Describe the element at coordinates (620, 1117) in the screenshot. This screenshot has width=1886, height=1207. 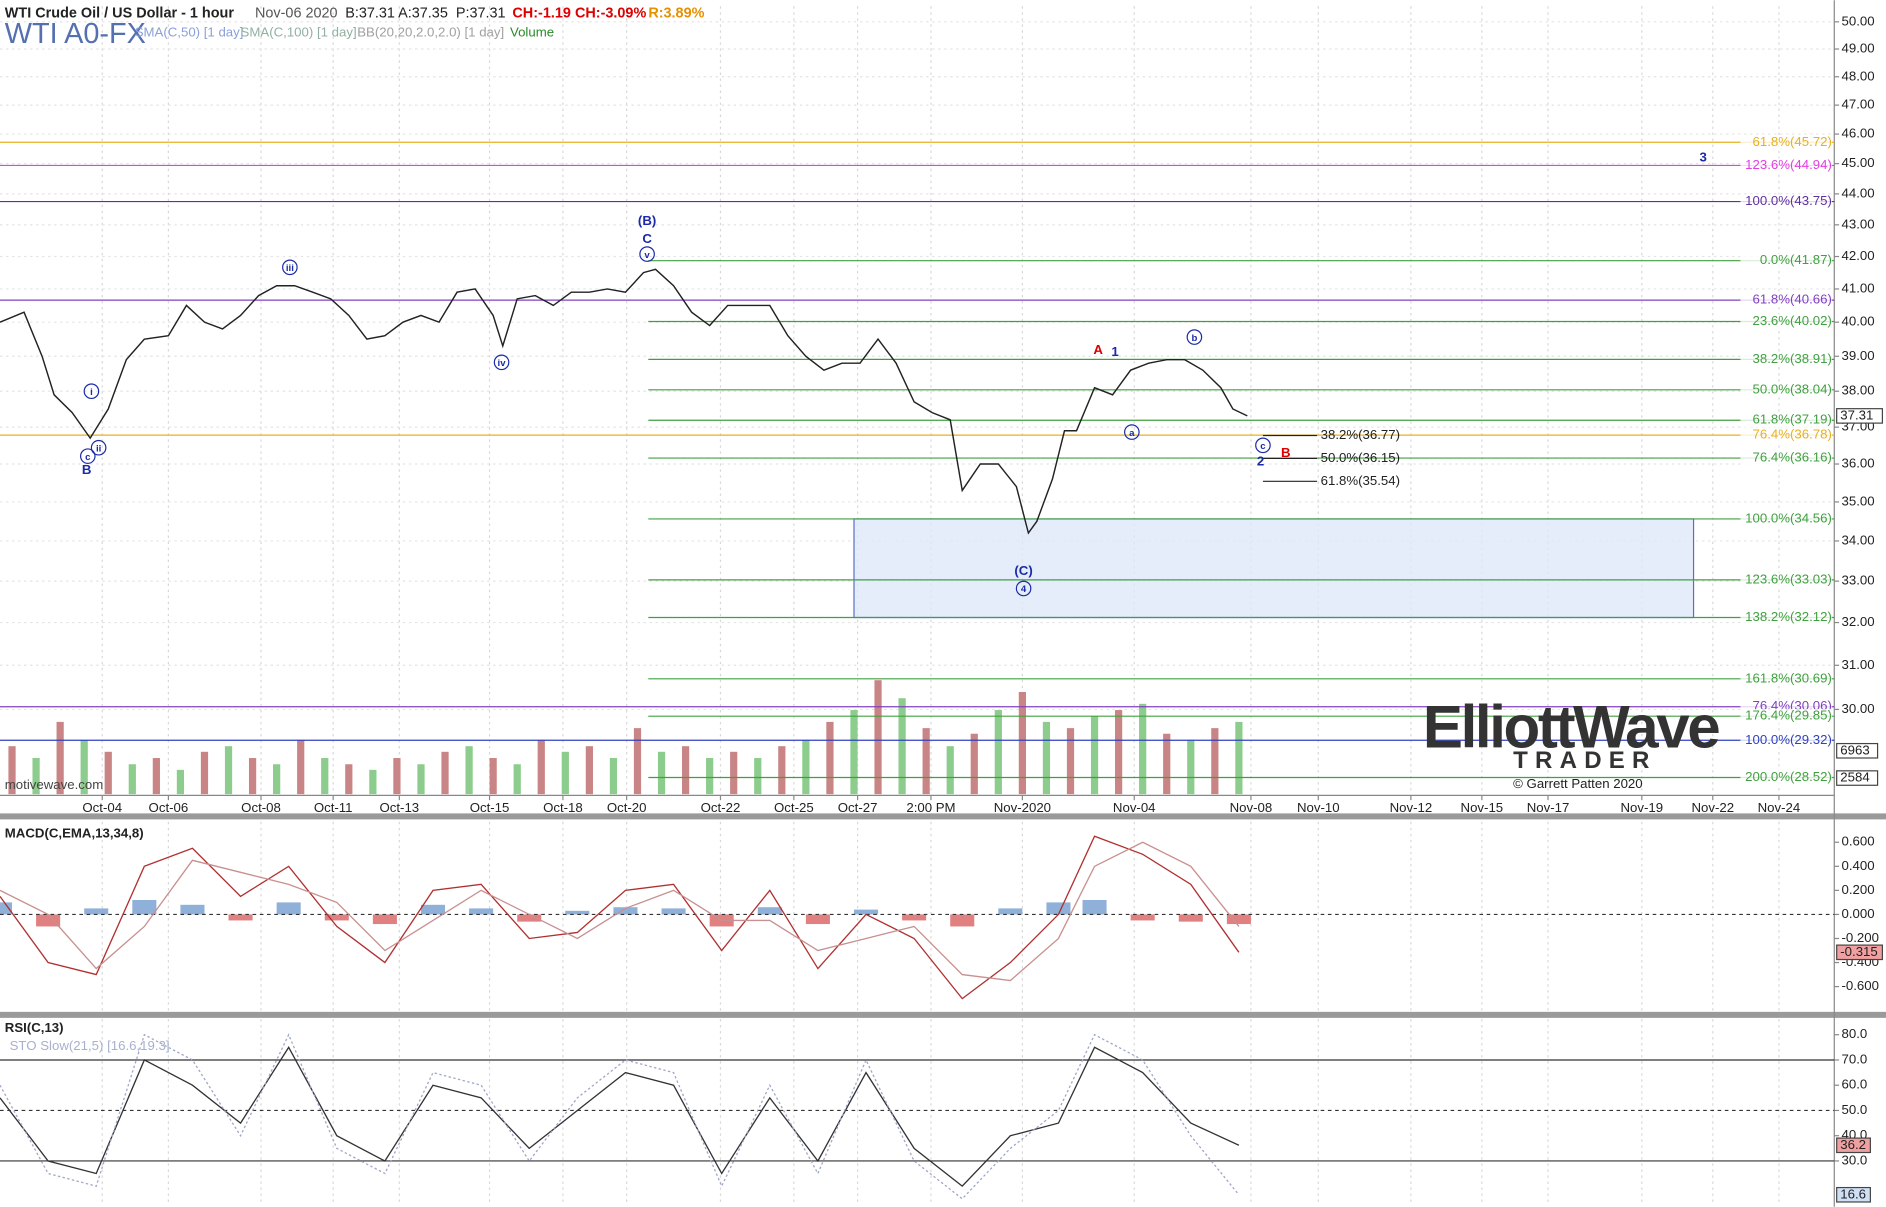
I see `indicator-line` at that location.